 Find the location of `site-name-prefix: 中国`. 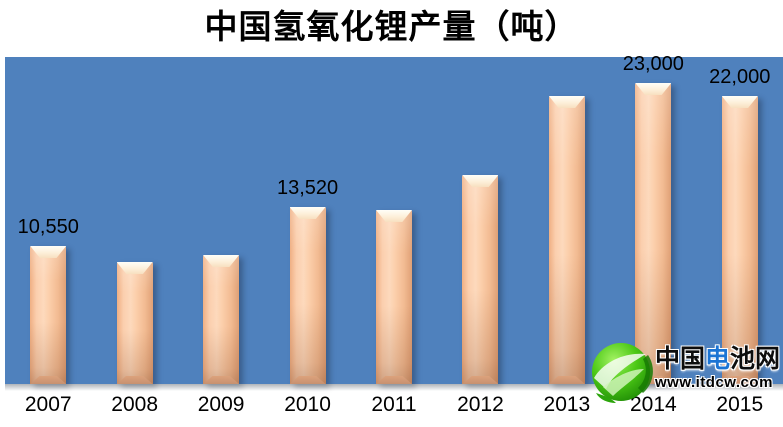

site-name-prefix: 中国 is located at coordinates (680, 359).